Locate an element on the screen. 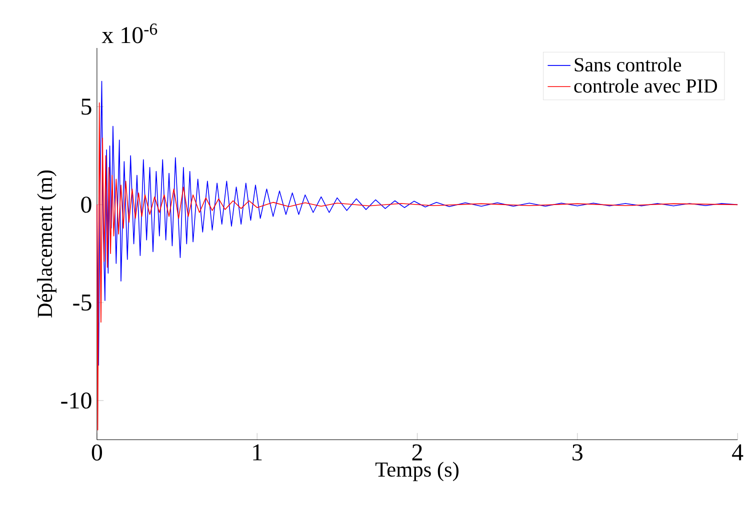  x-tick-label: 2 is located at coordinates (417, 452).